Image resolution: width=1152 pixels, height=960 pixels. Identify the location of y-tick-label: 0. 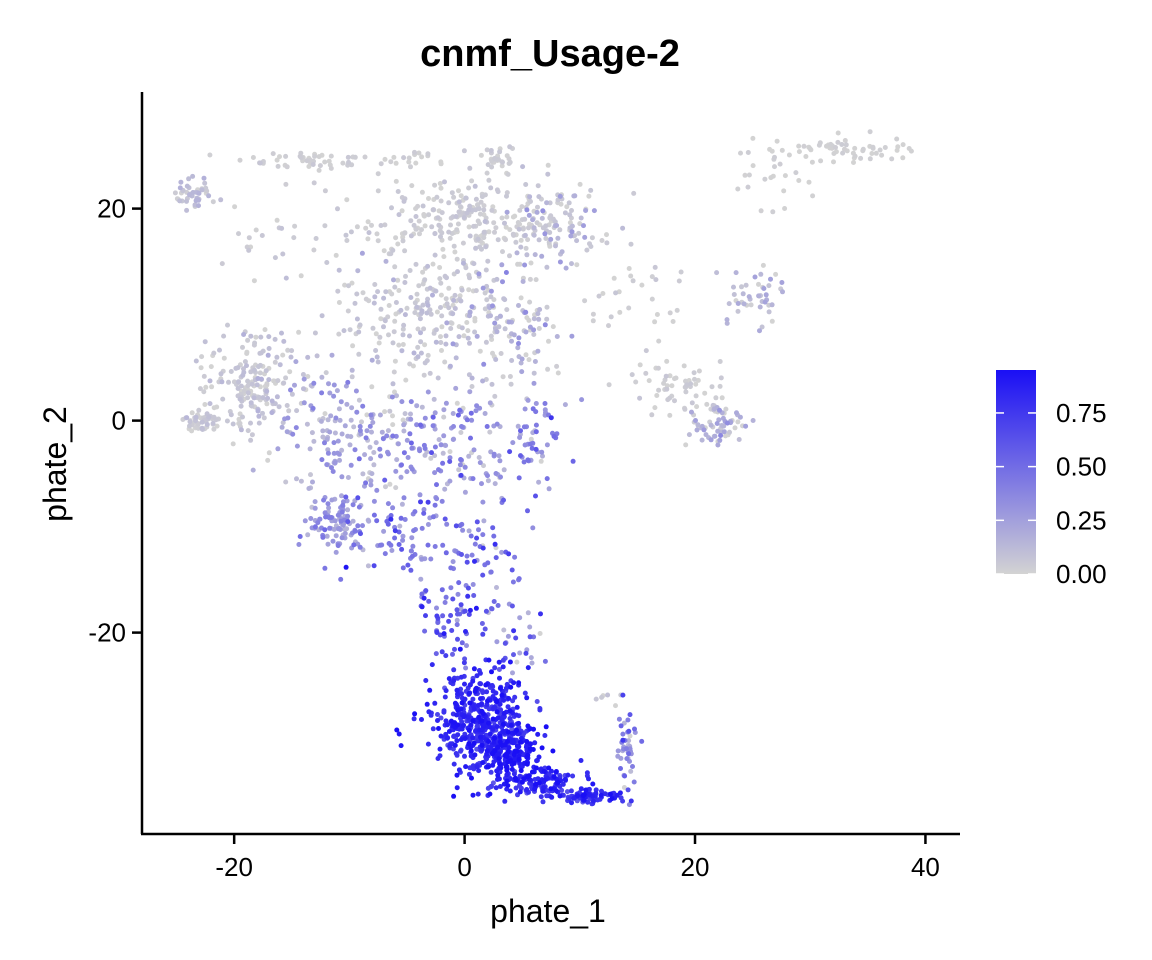
(119, 421).